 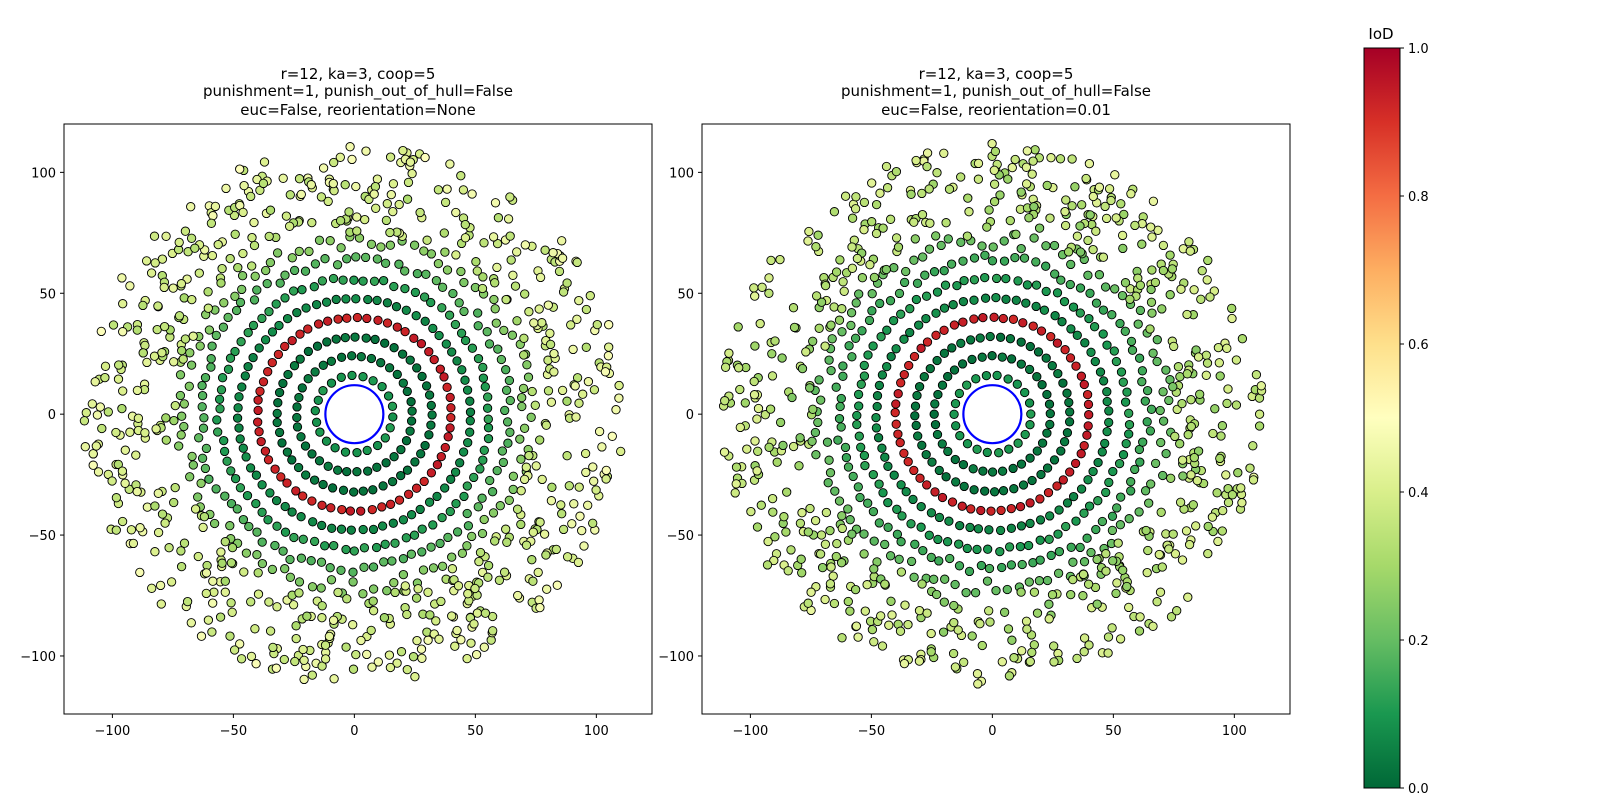 What do you see at coordinates (1113, 731) in the screenshot?
I see `x-tick-label: 50` at bounding box center [1113, 731].